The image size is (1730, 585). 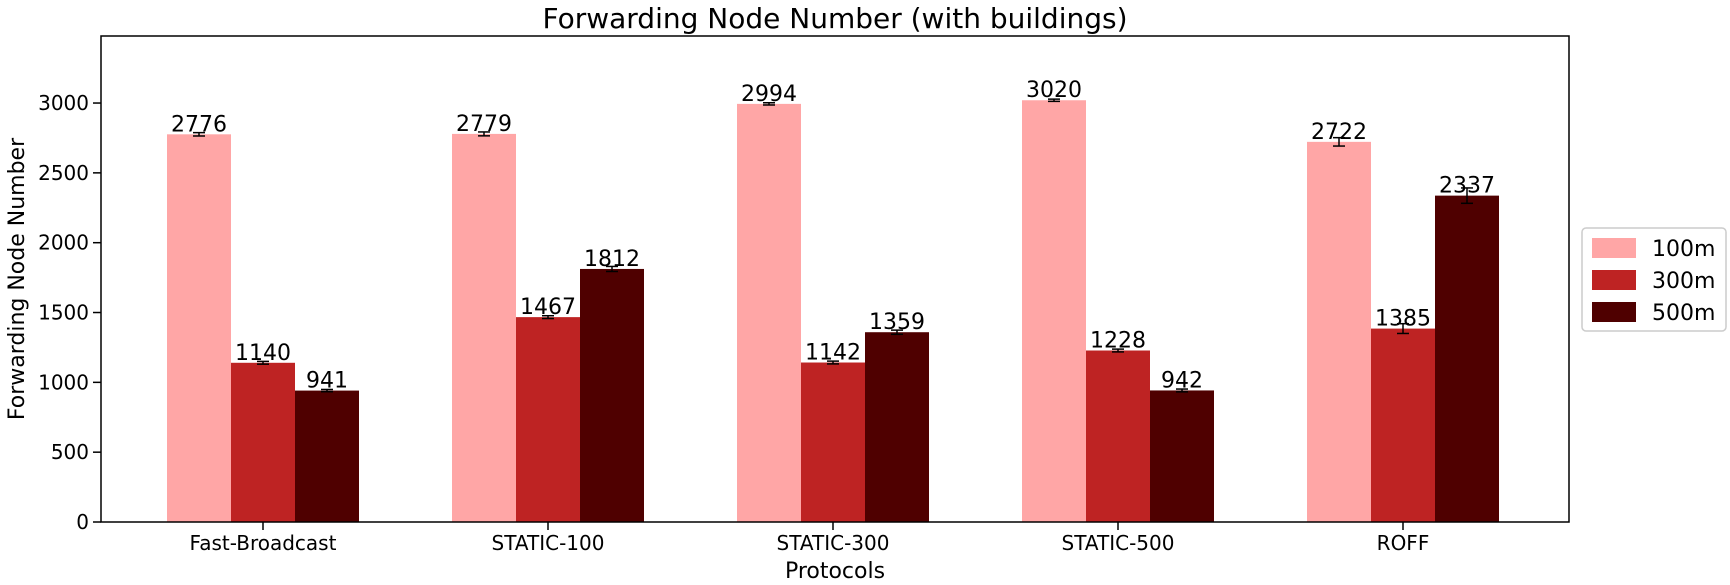 What do you see at coordinates (833, 543) in the screenshot?
I see `x-tick-label: STATIC-300` at bounding box center [833, 543].